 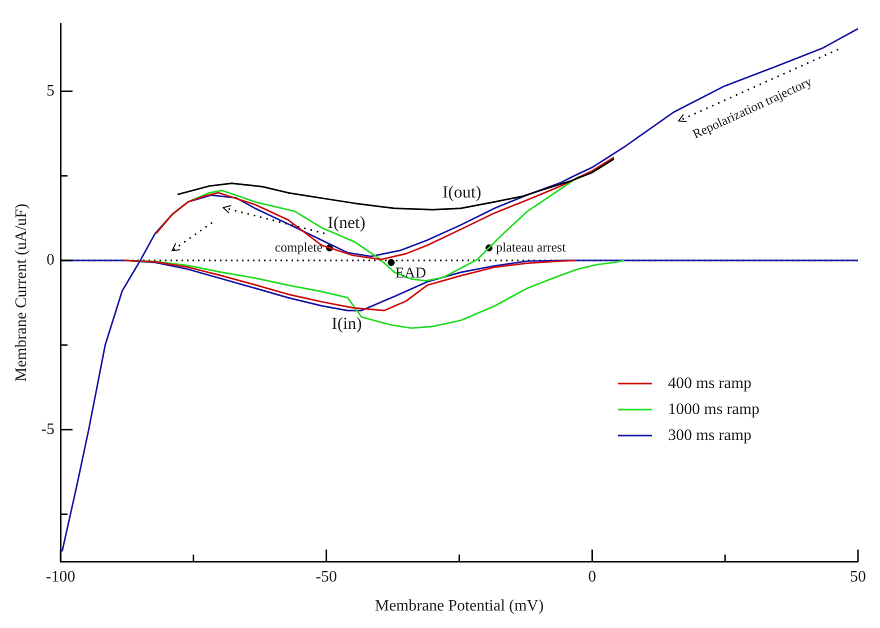 I want to click on x-tick-label: 0, so click(x=592, y=577).